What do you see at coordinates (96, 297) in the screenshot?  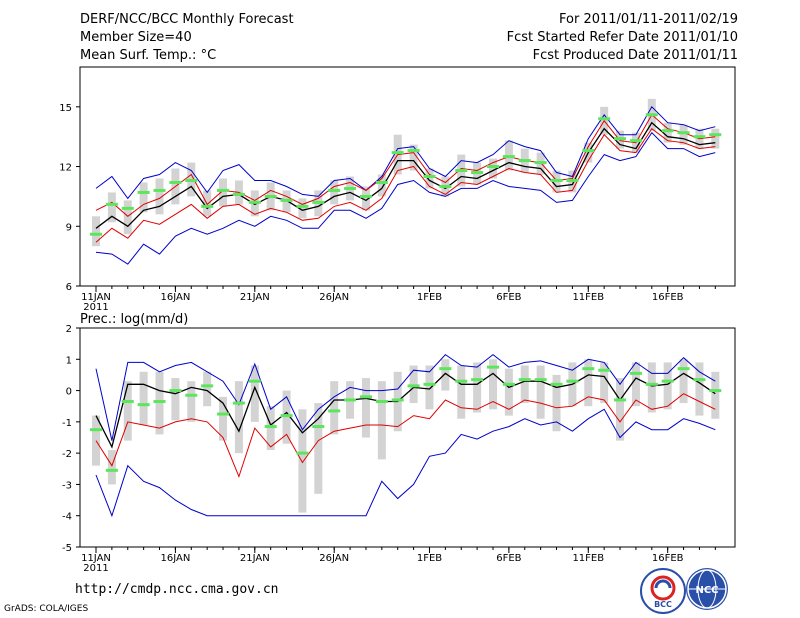 I see `temperature-x-tick-label: 11JAN` at bounding box center [96, 297].